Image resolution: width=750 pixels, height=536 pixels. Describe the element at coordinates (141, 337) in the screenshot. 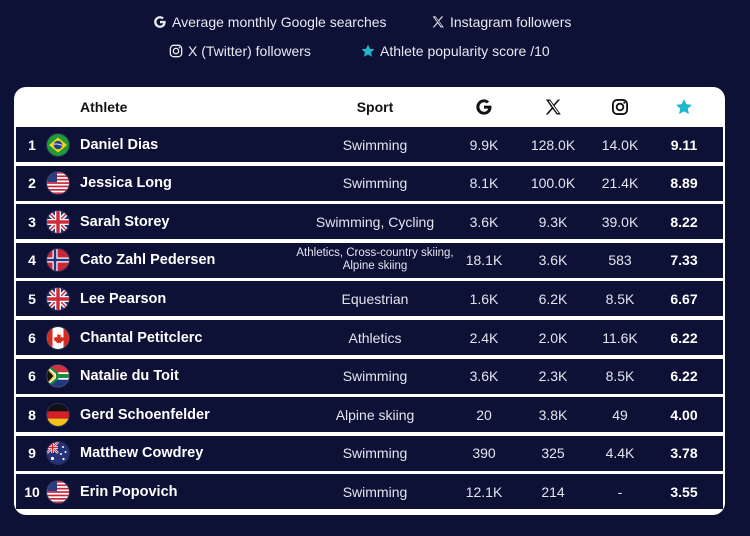

I see `athlete-name-cell: Chantal Petitclerc` at that location.